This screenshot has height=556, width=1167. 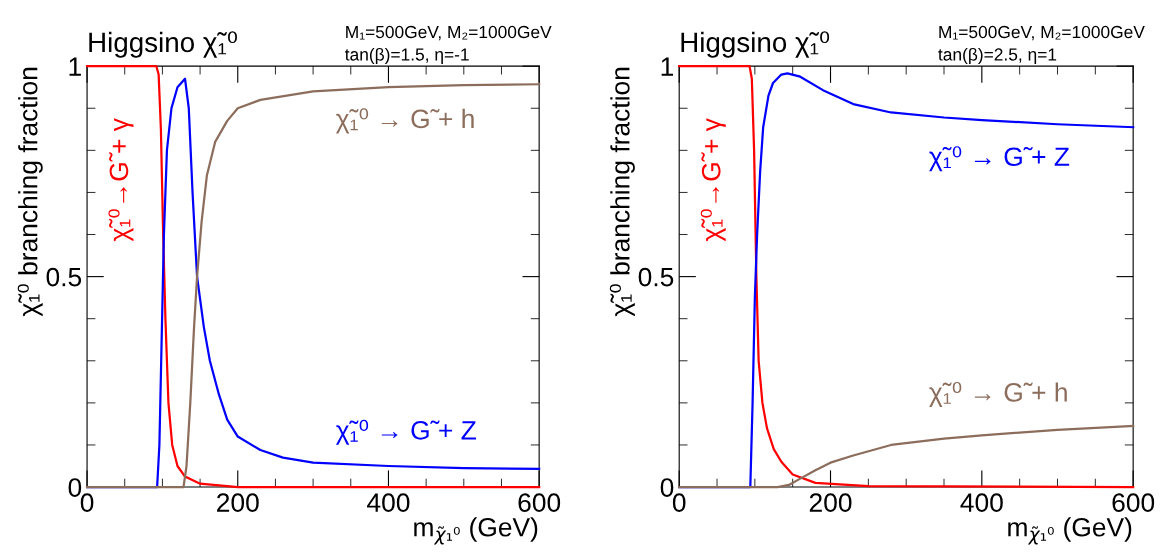 What do you see at coordinates (448, 45) in the screenshot?
I see `chart-subtitle: M₁=500GeV, M₂=1000GeV tan(β)=1.5, η=-1` at bounding box center [448, 45].